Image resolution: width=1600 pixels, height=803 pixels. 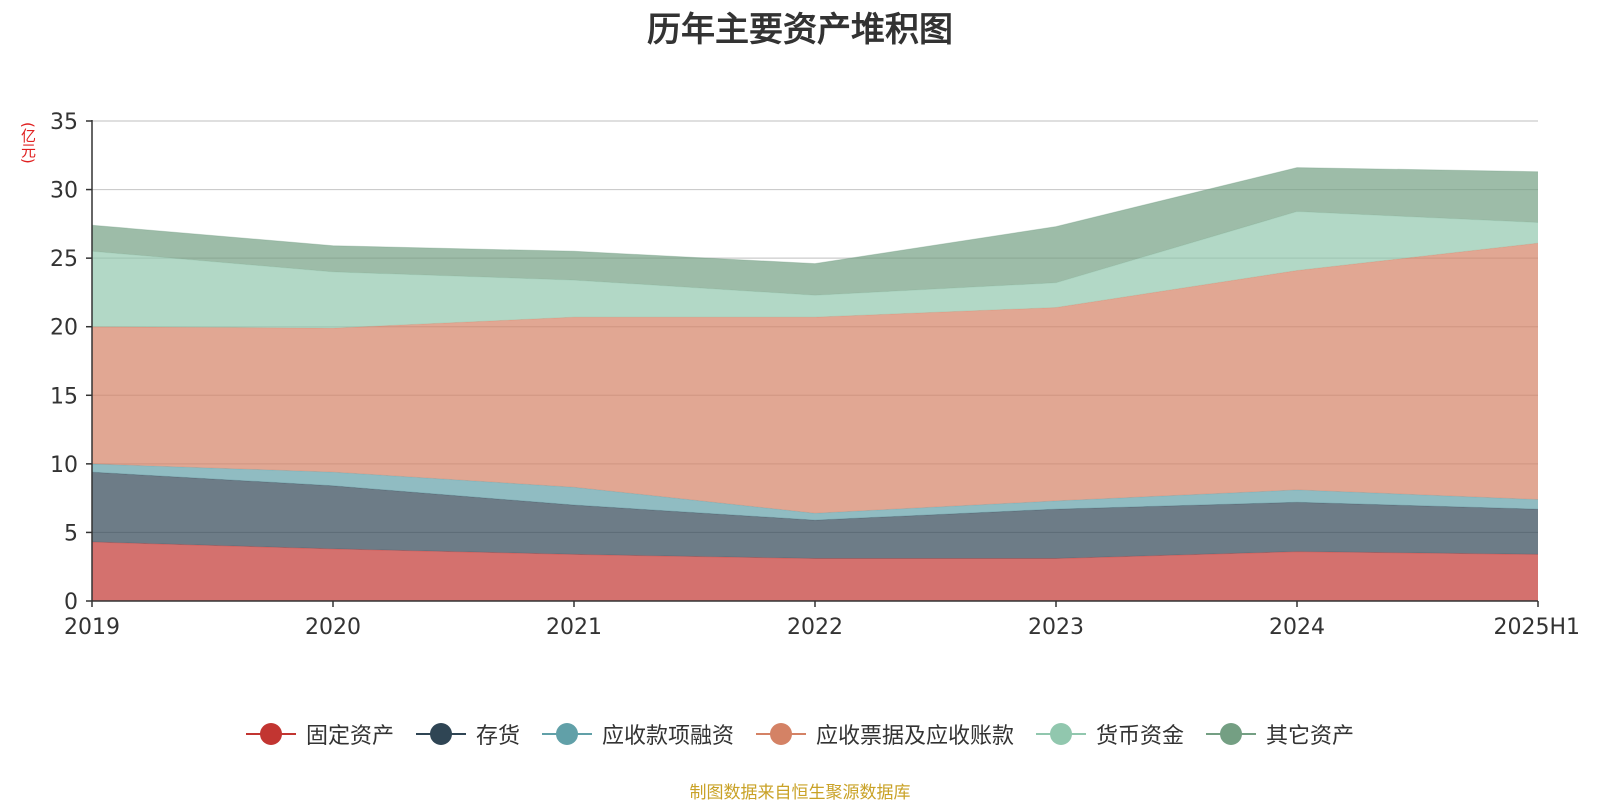 What do you see at coordinates (815, 627) in the screenshot?
I see `x-tick-label: 2022` at bounding box center [815, 627].